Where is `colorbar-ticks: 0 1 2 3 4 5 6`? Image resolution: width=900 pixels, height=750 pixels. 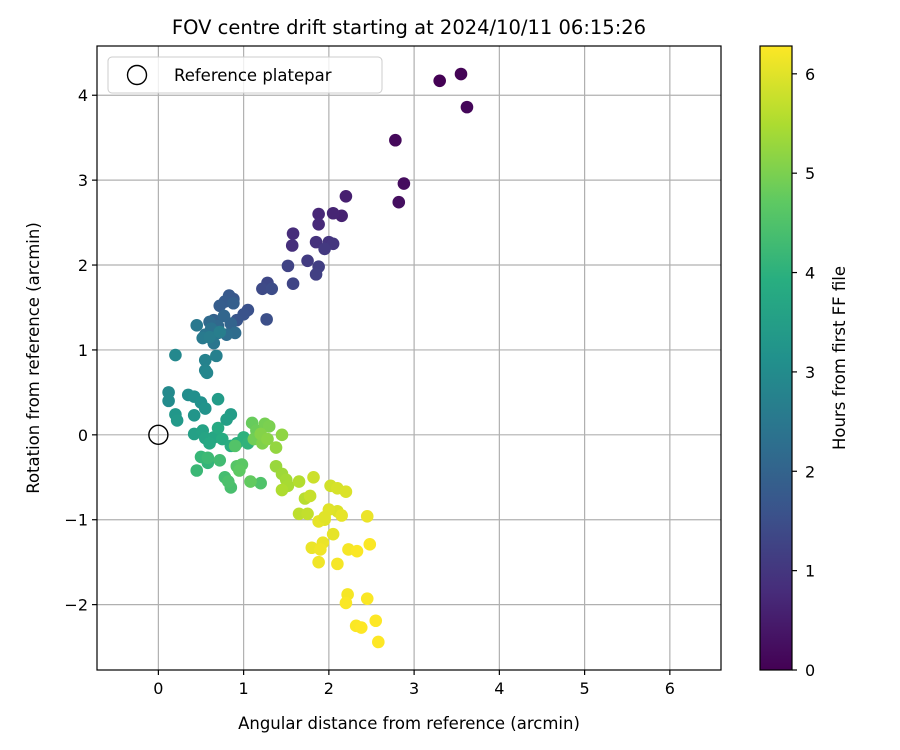
colorbar-ticks: 0 1 2 3 4 5 6 is located at coordinates (803, 372).